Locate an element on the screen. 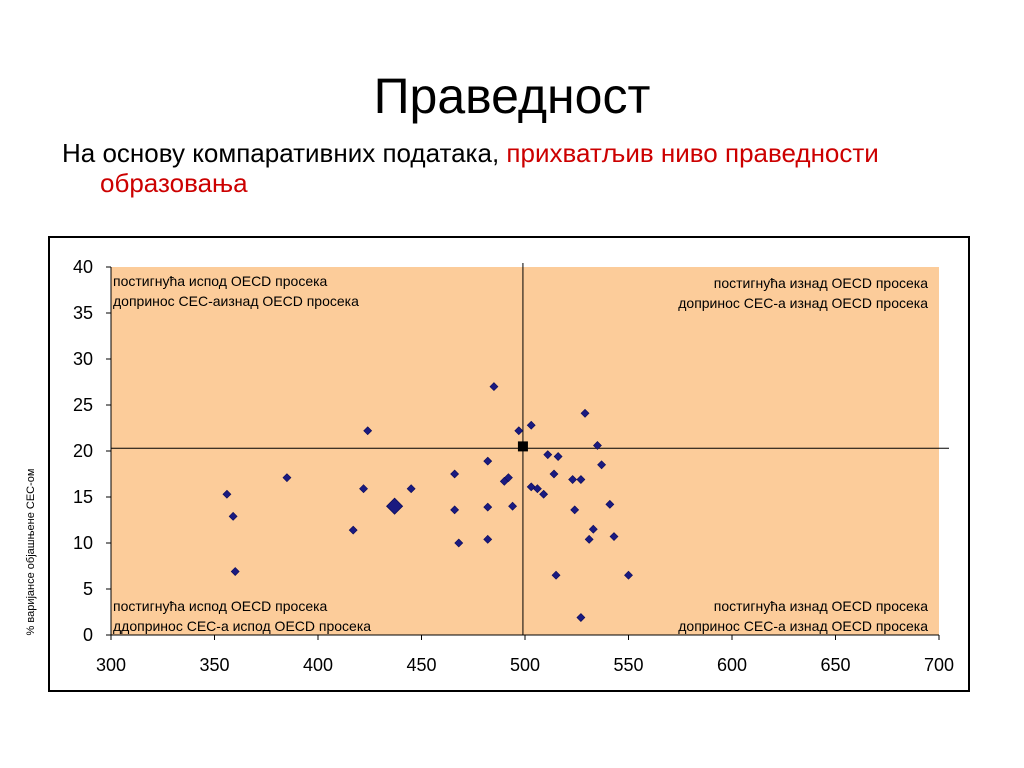  y-tick-label: 30 is located at coordinates (83, 359).